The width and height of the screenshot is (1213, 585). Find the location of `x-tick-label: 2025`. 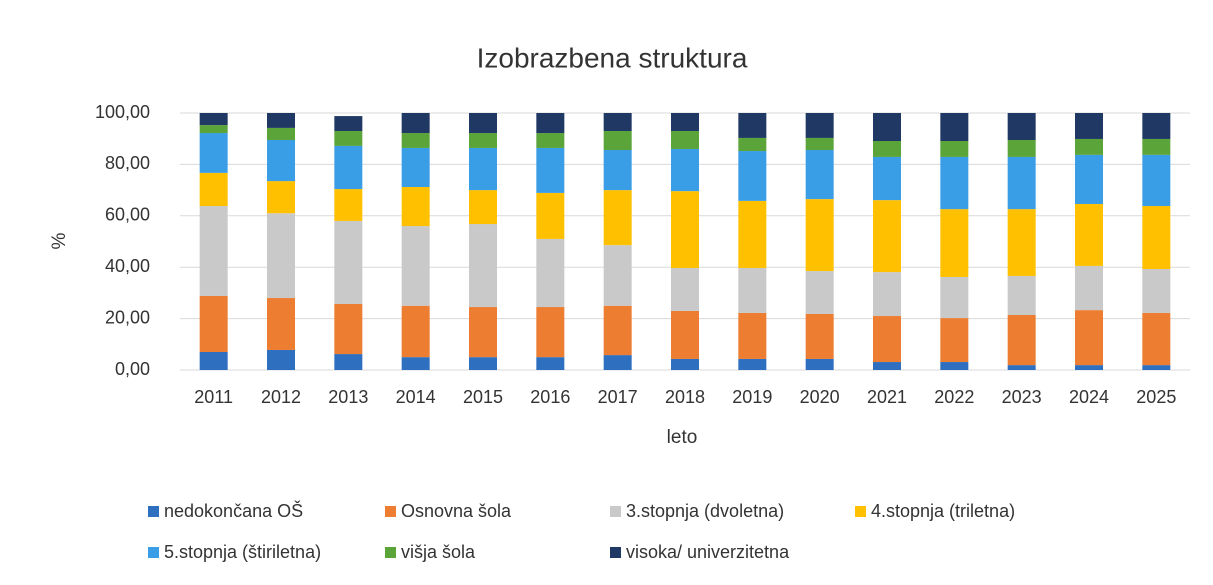

x-tick-label: 2025 is located at coordinates (1156, 397).